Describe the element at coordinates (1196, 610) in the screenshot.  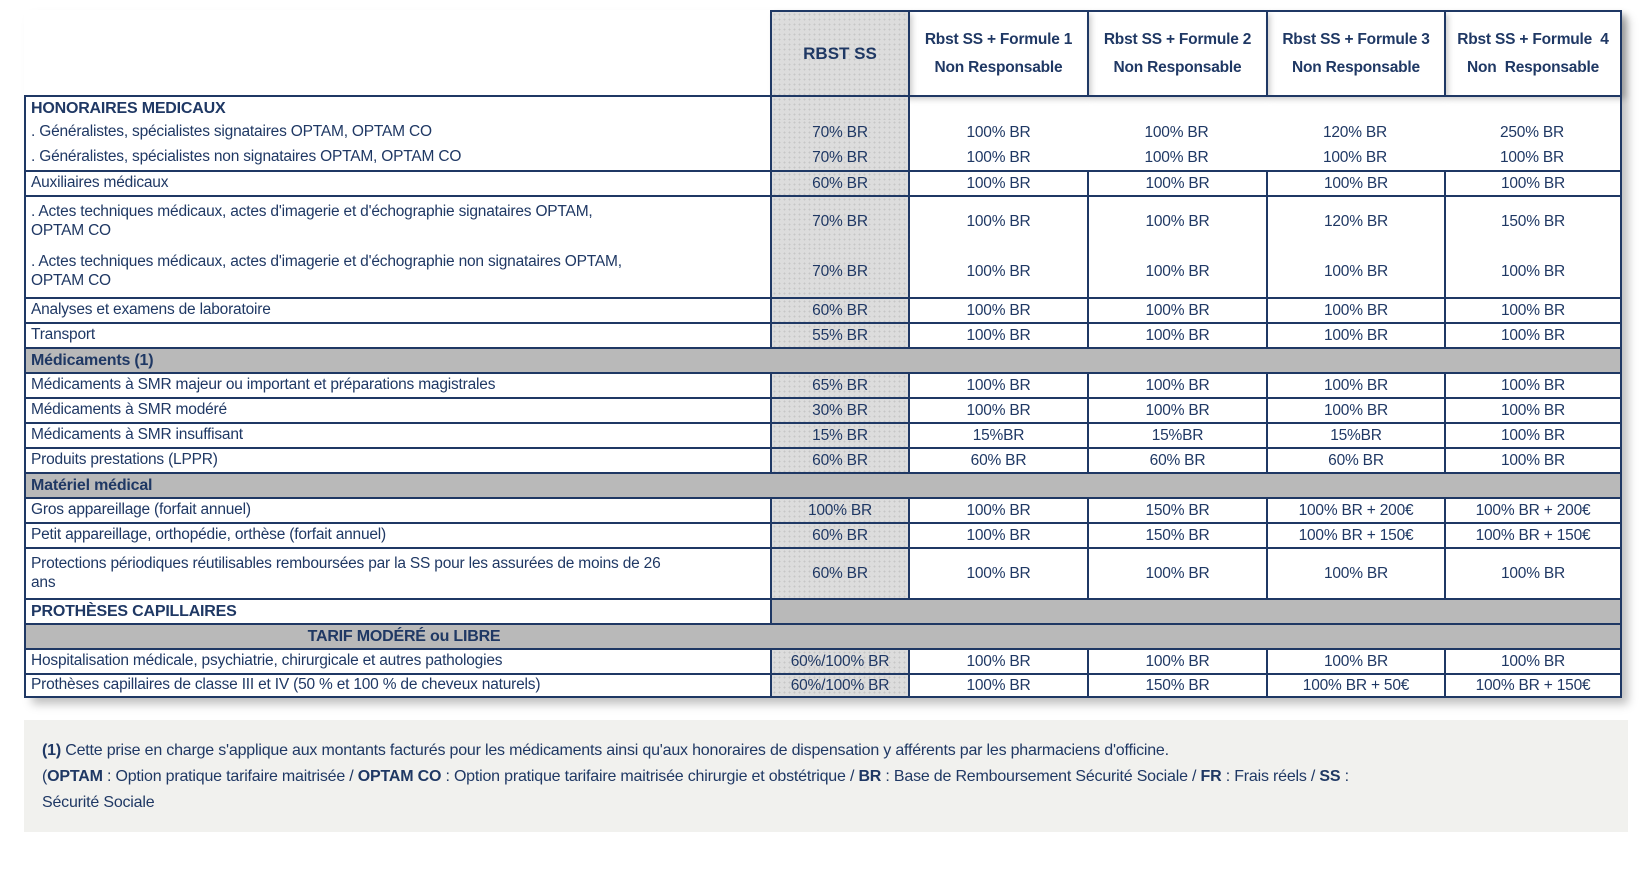
I see `section-band` at that location.